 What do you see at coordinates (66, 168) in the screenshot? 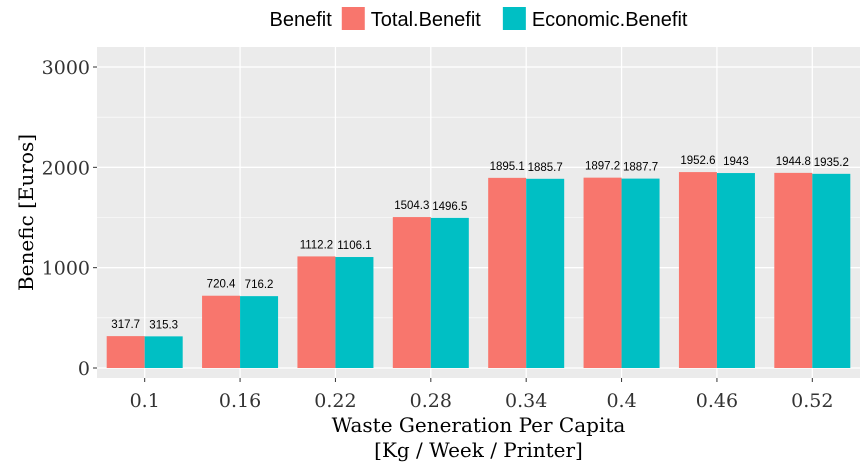
I see `y-tick-label: 2000` at bounding box center [66, 168].